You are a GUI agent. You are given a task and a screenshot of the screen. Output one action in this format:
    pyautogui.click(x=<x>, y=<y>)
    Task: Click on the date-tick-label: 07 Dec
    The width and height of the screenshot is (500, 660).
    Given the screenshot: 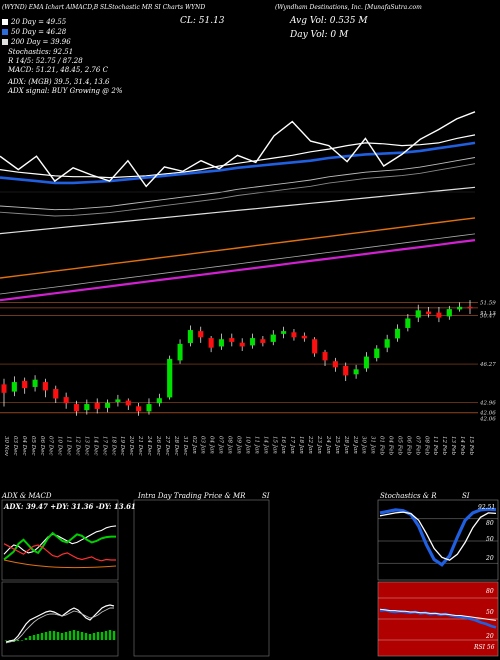 What is the action you would take?
    pyautogui.click(x=51, y=446)
    